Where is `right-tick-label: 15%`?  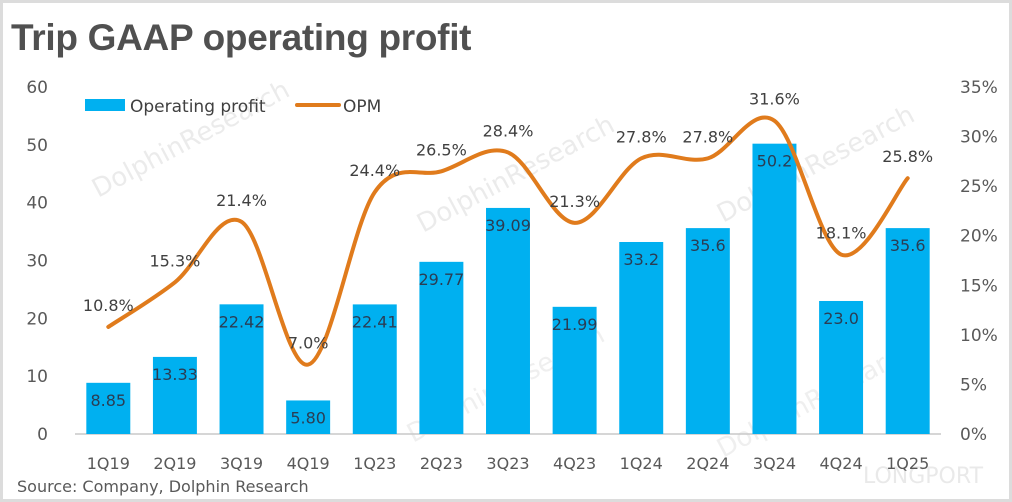
right-tick-label: 15% is located at coordinates (979, 286).